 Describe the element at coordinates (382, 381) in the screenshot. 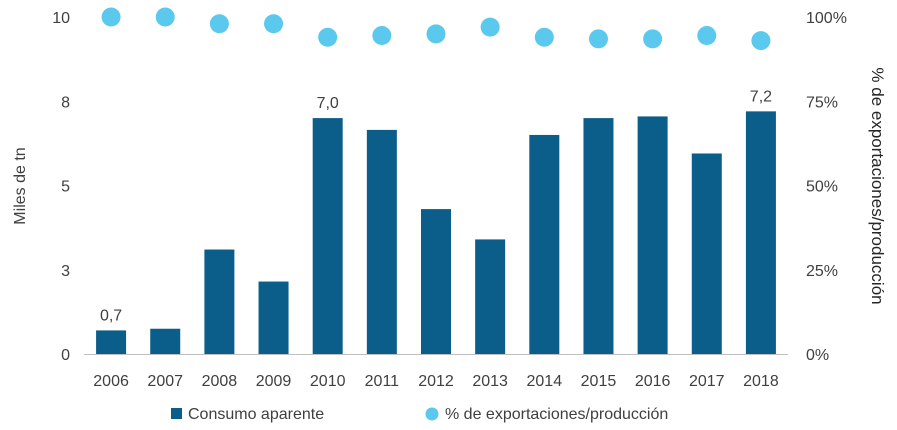

I see `x-tick-label-2011: 2011` at that location.